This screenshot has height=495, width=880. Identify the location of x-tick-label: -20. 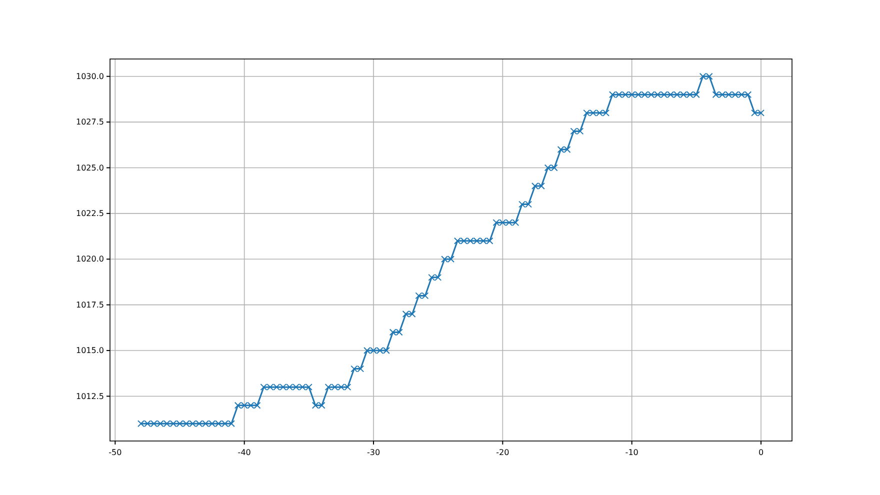
(503, 452).